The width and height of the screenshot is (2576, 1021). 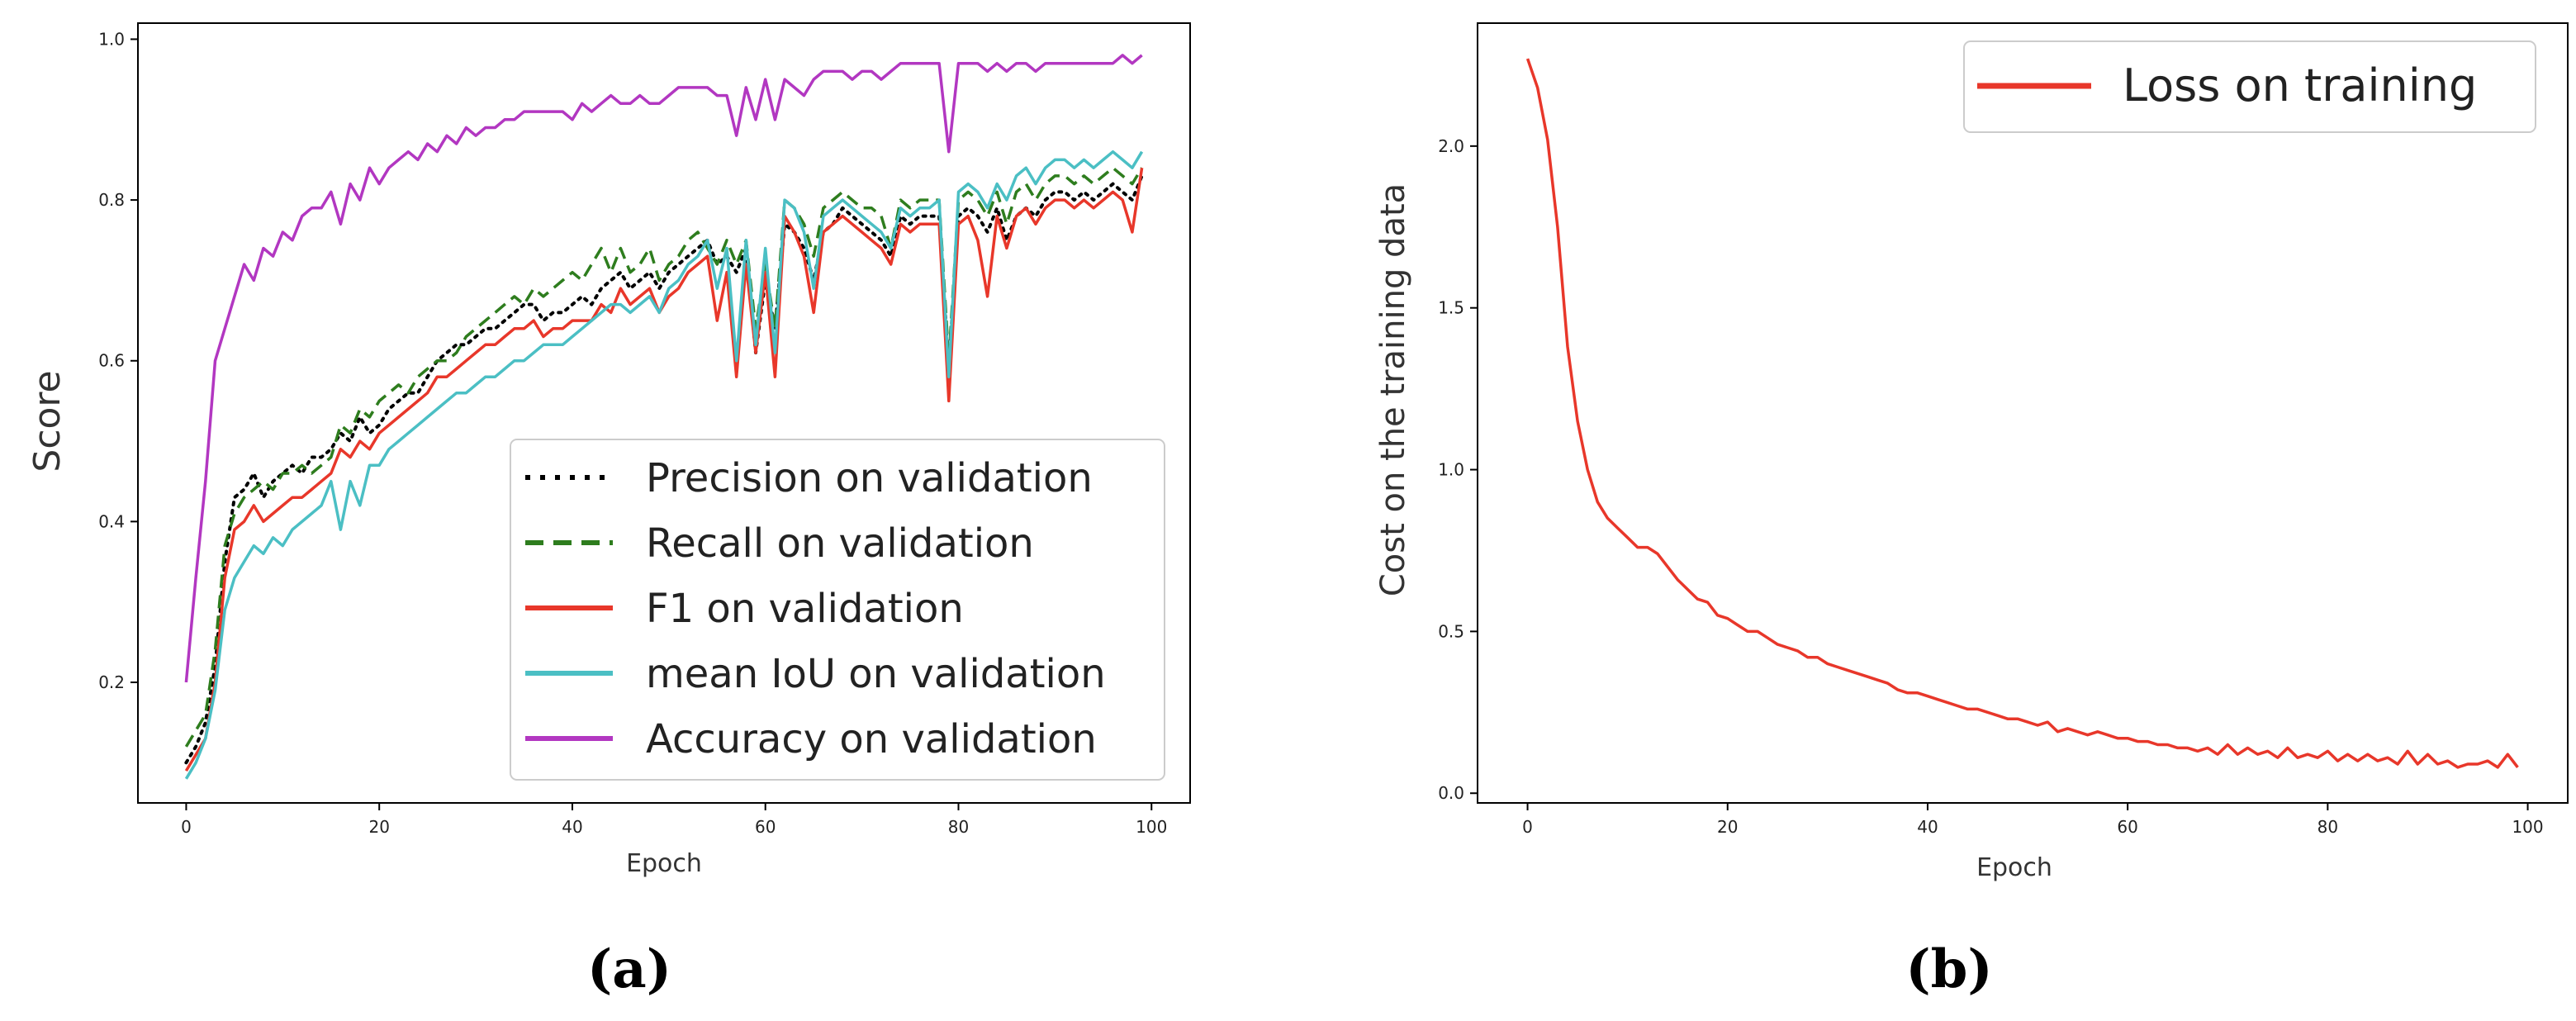 I want to click on legend-label: Loss on training, so click(x=2300, y=85).